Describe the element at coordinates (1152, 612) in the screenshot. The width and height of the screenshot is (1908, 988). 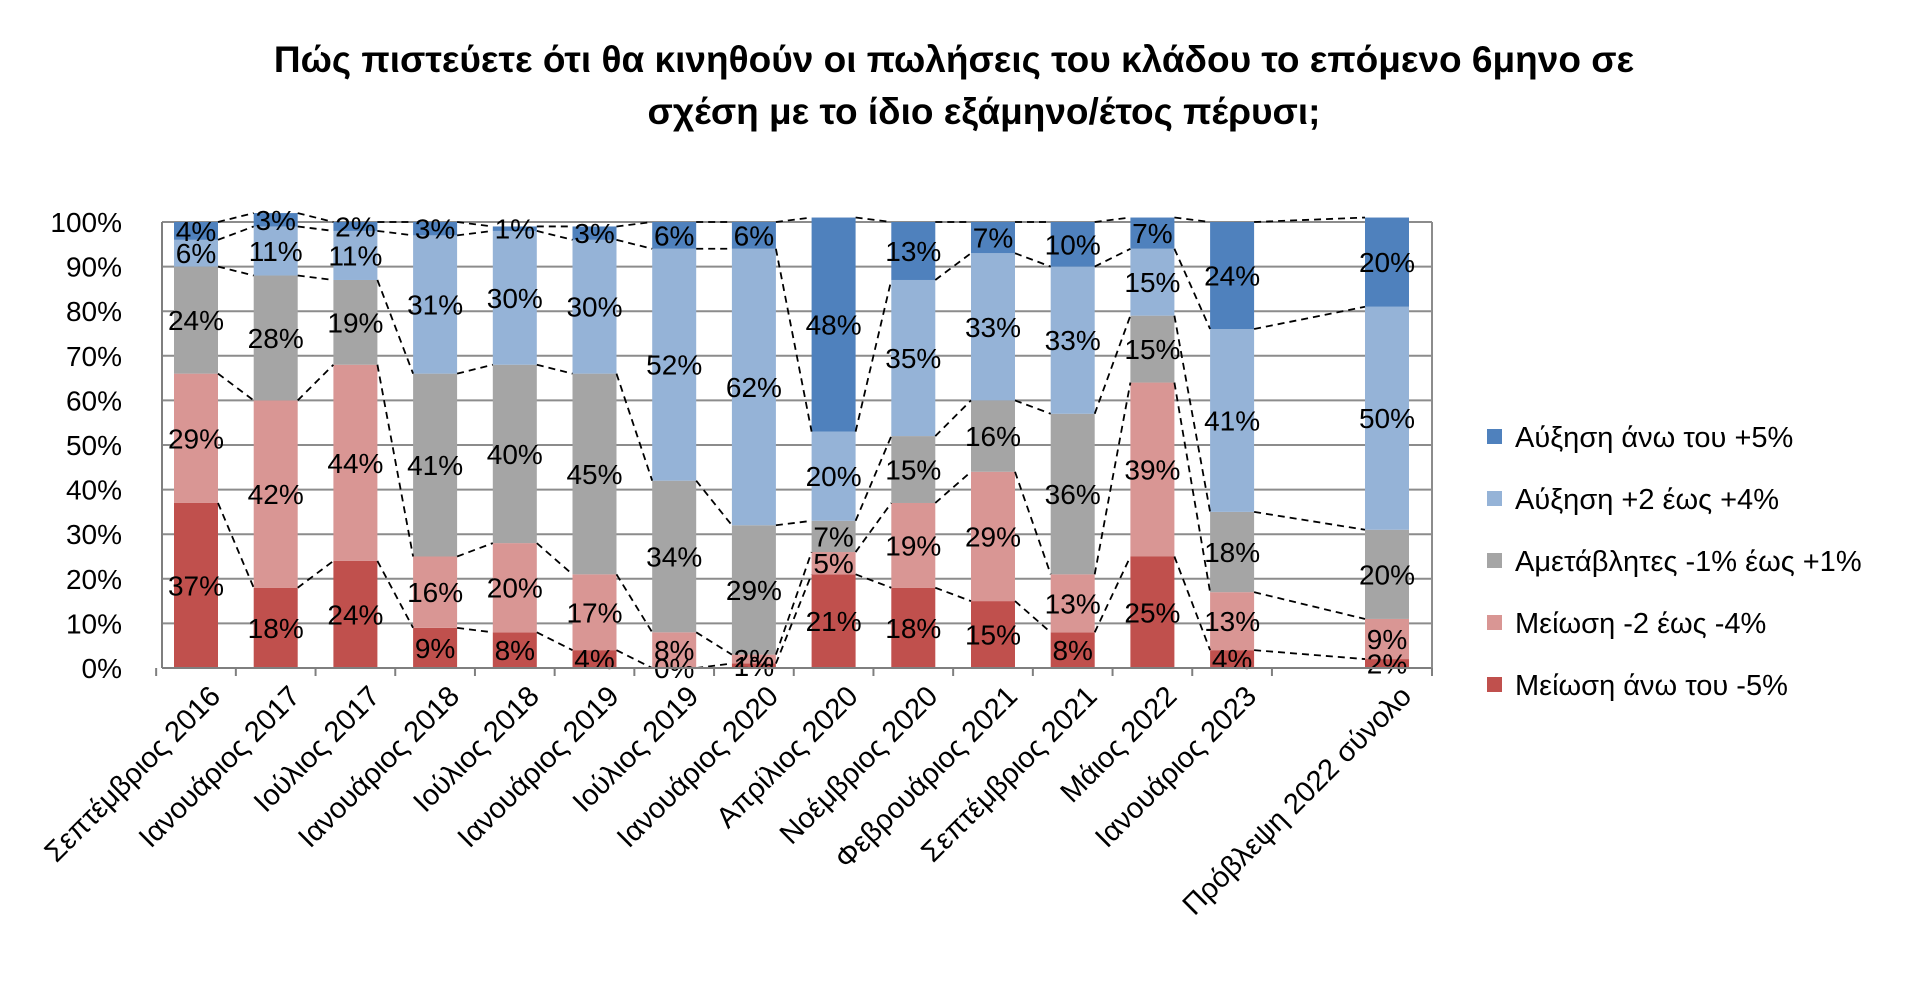
I see `data-label: 25%` at that location.